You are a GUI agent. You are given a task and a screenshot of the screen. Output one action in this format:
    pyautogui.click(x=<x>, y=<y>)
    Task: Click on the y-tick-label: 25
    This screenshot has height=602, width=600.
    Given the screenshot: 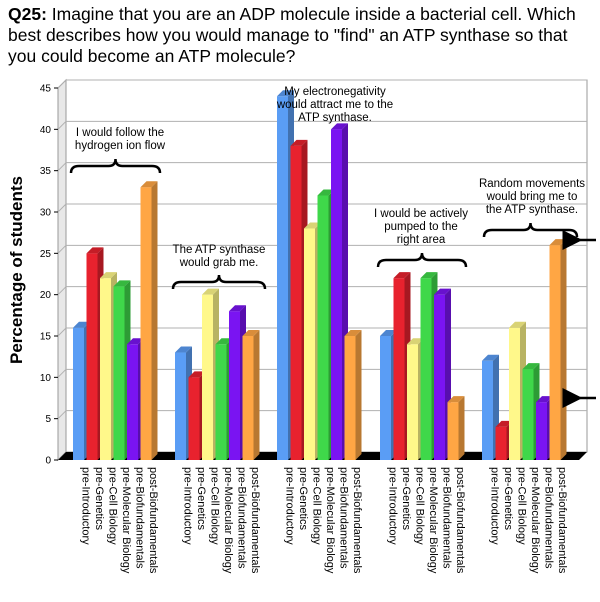 What is the action you would take?
    pyautogui.click(x=46, y=254)
    